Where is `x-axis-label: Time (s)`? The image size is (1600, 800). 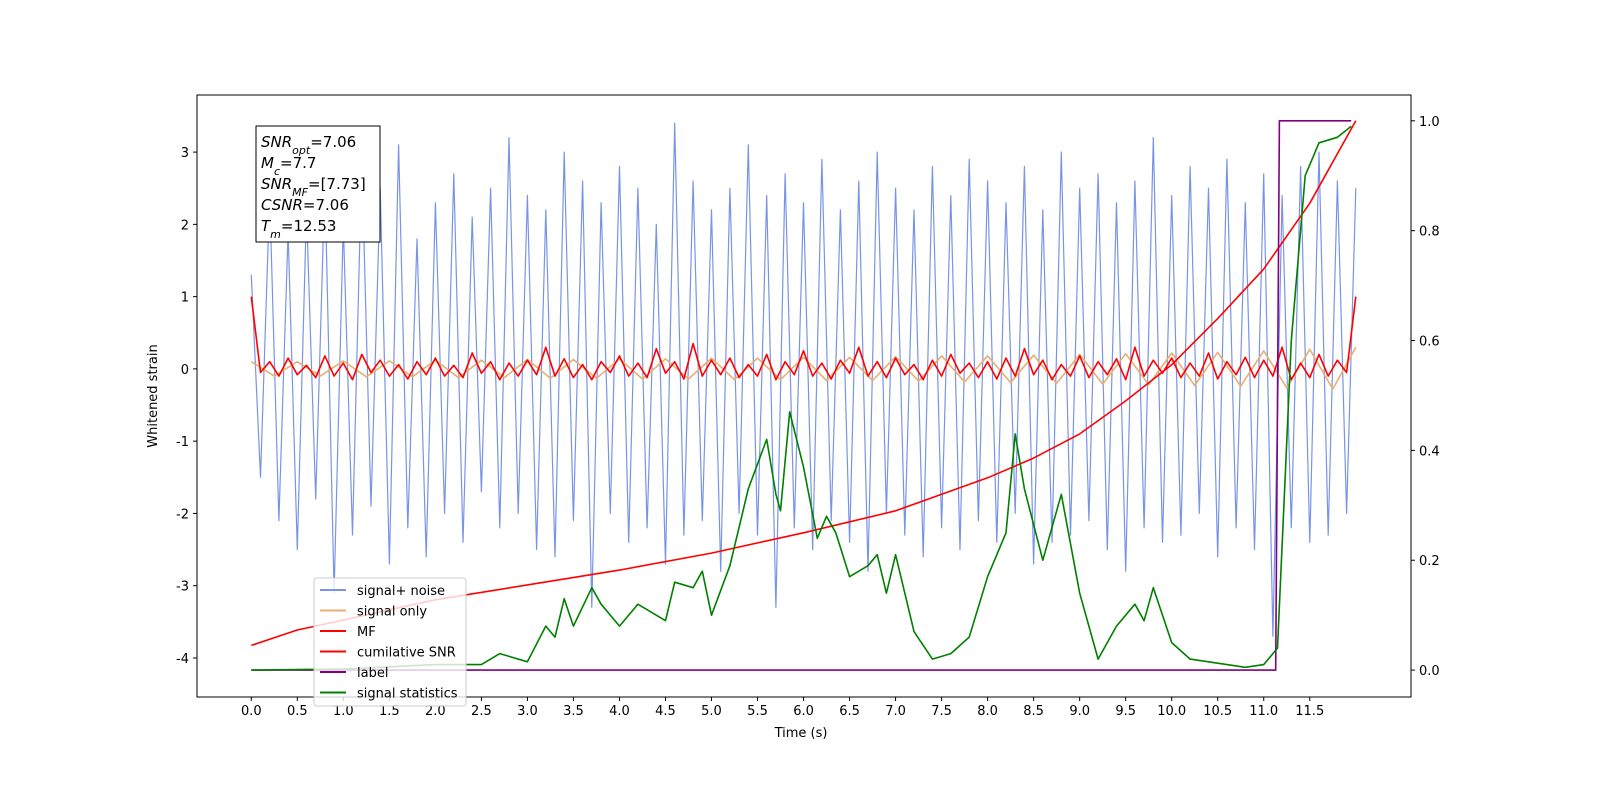
x-axis-label: Time (s) is located at coordinates (801, 733).